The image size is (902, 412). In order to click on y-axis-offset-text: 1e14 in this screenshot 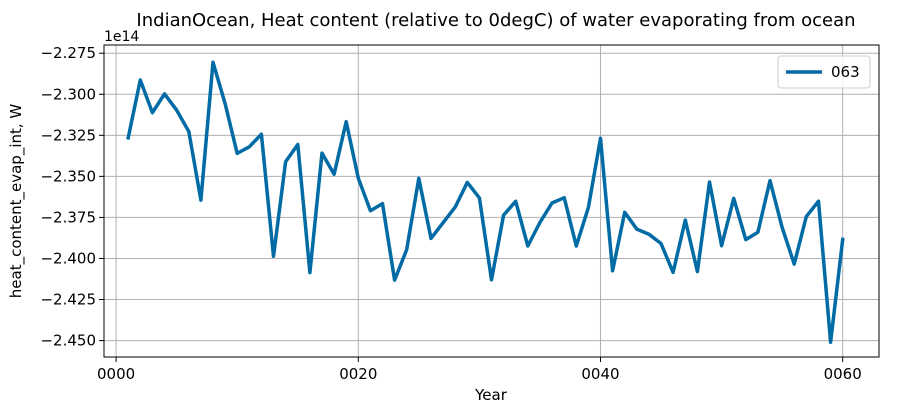, I will do `click(121, 37)`.